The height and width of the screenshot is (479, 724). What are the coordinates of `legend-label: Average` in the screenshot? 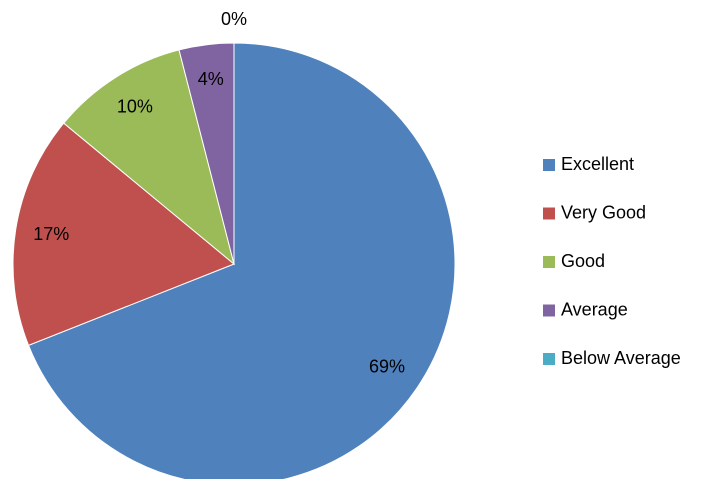 It's located at (594, 309).